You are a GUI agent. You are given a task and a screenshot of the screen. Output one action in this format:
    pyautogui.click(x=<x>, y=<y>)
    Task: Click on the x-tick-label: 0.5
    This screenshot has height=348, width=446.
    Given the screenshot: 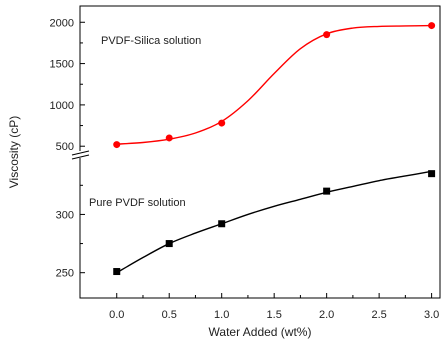 What is the action you would take?
    pyautogui.click(x=169, y=315)
    